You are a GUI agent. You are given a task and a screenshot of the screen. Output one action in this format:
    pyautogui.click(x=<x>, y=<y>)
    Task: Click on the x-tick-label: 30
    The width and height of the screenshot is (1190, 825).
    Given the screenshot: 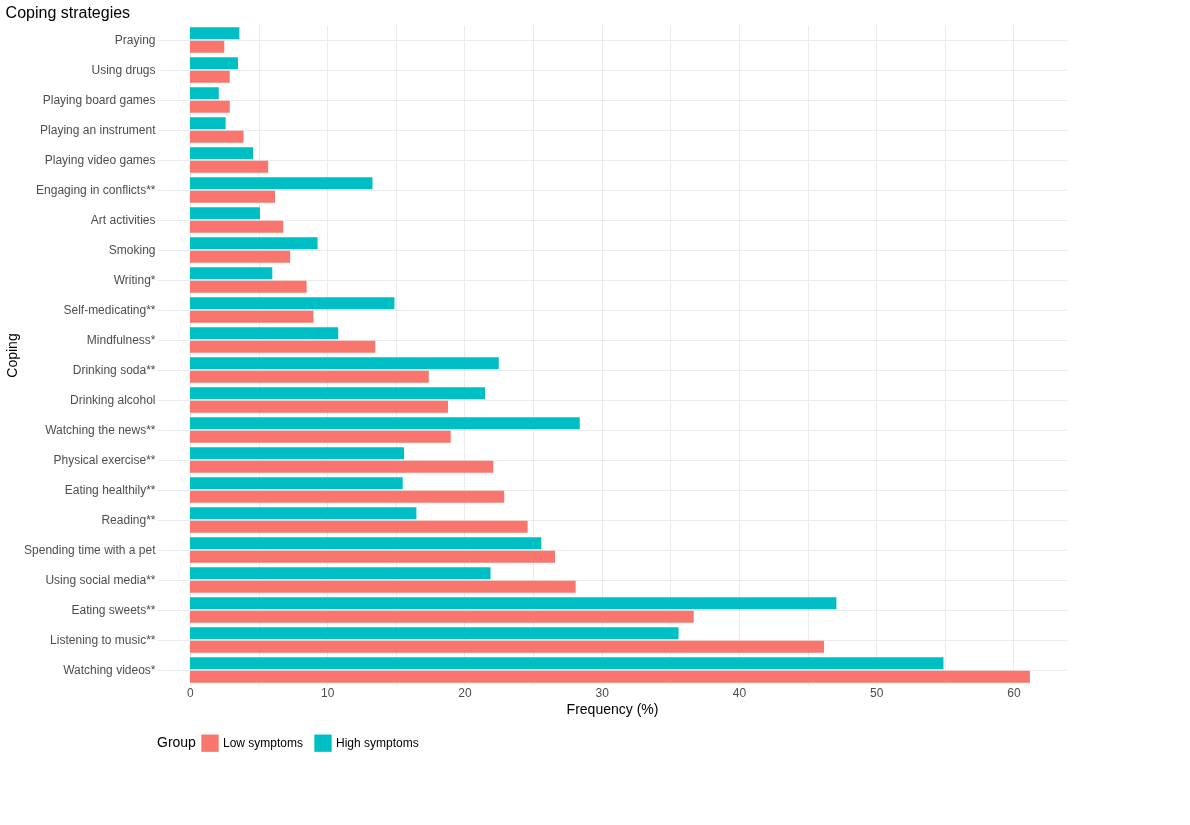 What is the action you would take?
    pyautogui.click(x=602, y=692)
    